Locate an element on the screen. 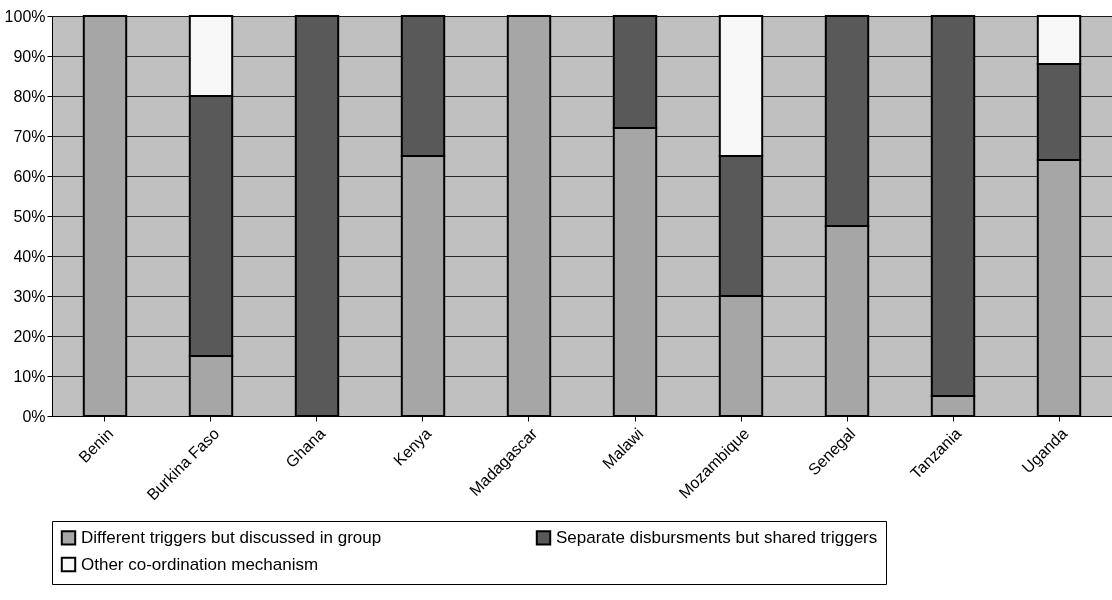 The image size is (1112, 600). y-tick-label: 80% is located at coordinates (29, 96).